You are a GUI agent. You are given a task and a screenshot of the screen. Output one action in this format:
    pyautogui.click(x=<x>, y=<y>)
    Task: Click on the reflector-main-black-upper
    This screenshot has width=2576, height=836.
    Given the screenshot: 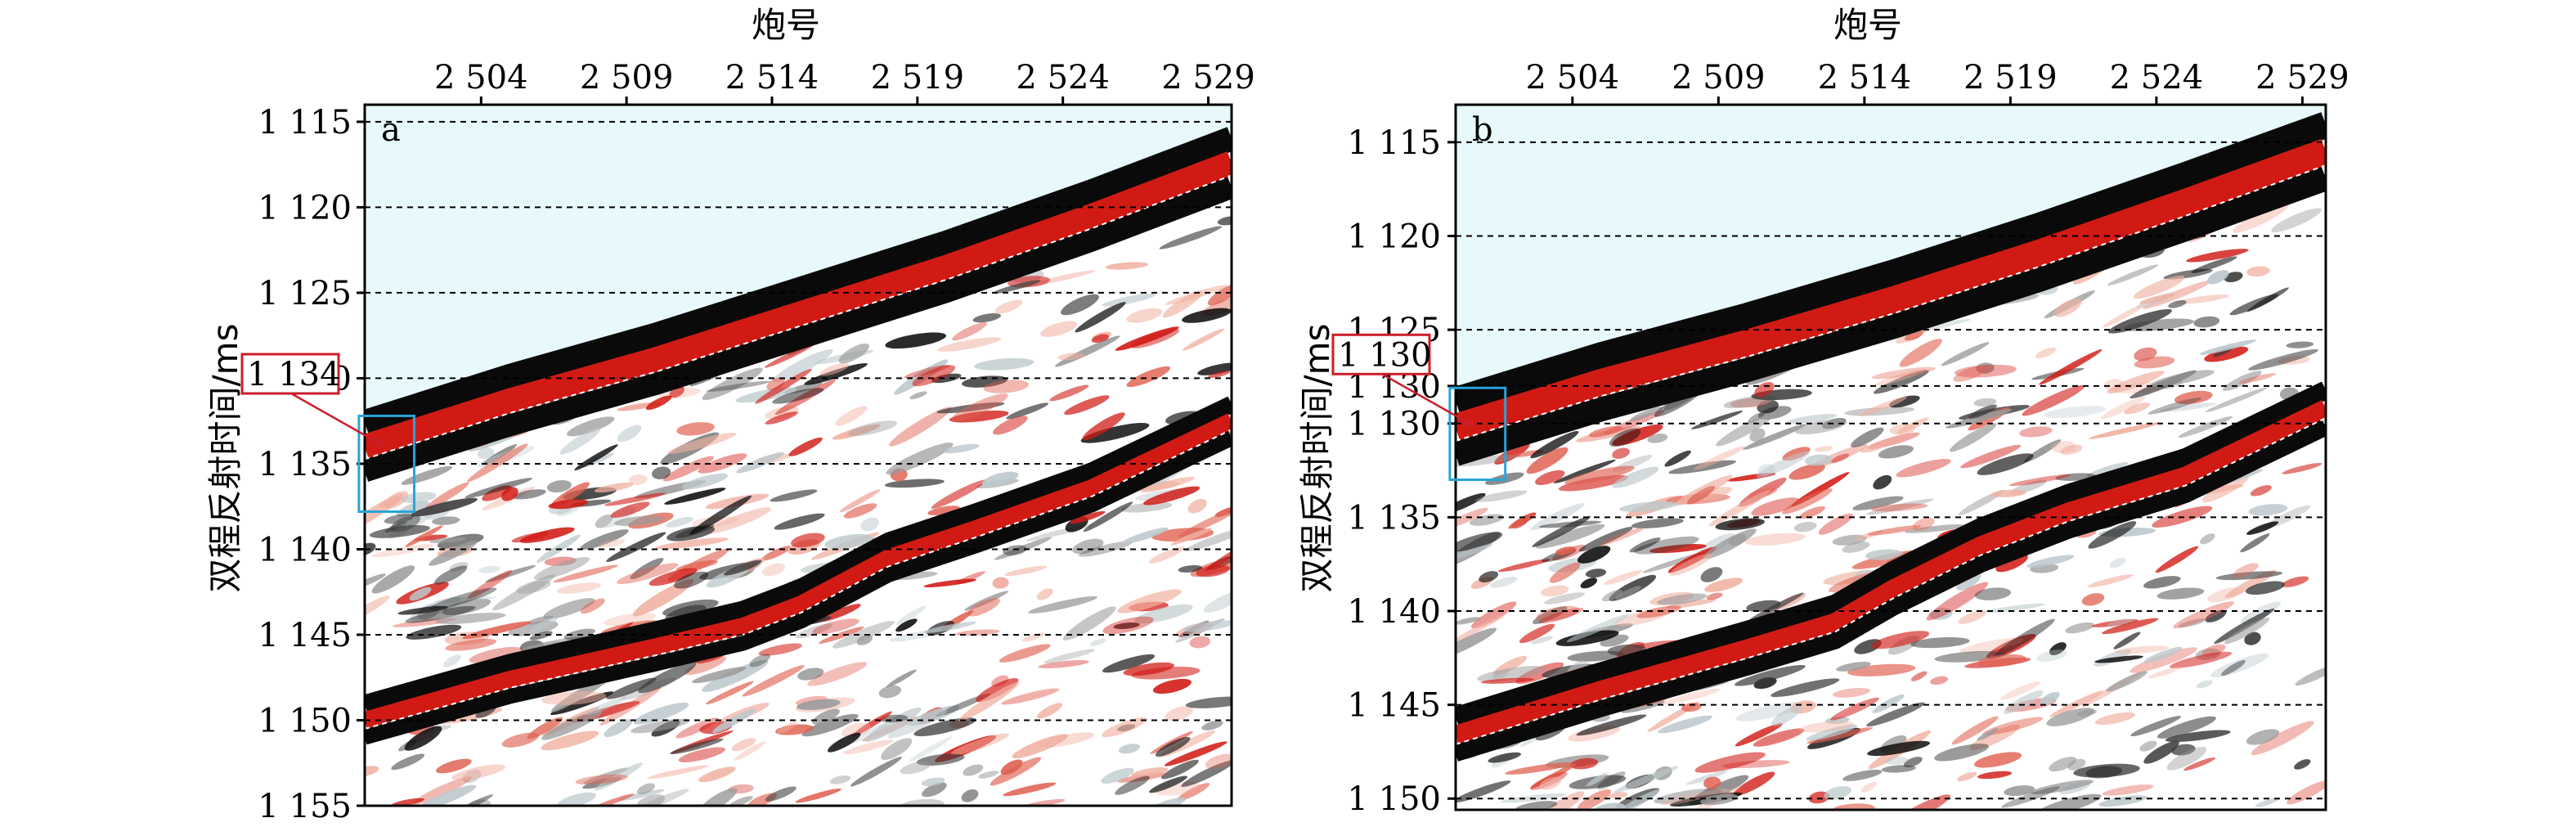 What is the action you would take?
    pyautogui.click(x=799, y=280)
    